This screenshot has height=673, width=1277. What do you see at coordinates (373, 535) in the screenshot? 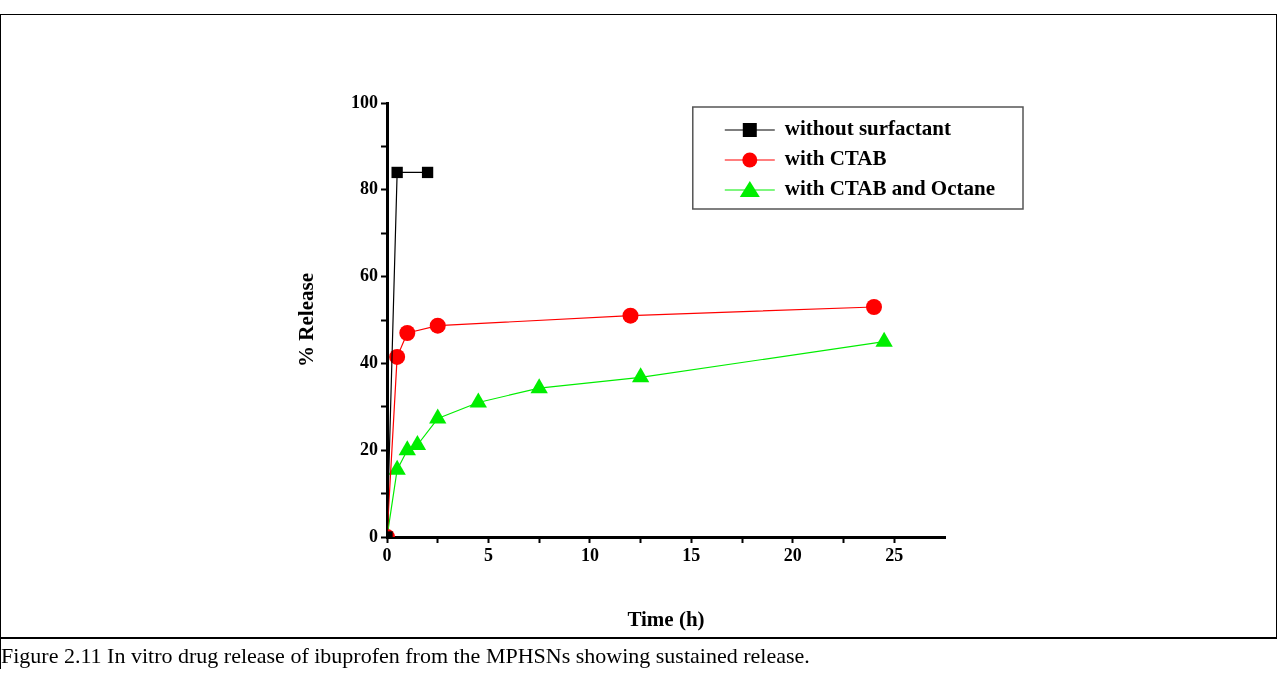
I see `y-tick-label: 0` at bounding box center [373, 535].